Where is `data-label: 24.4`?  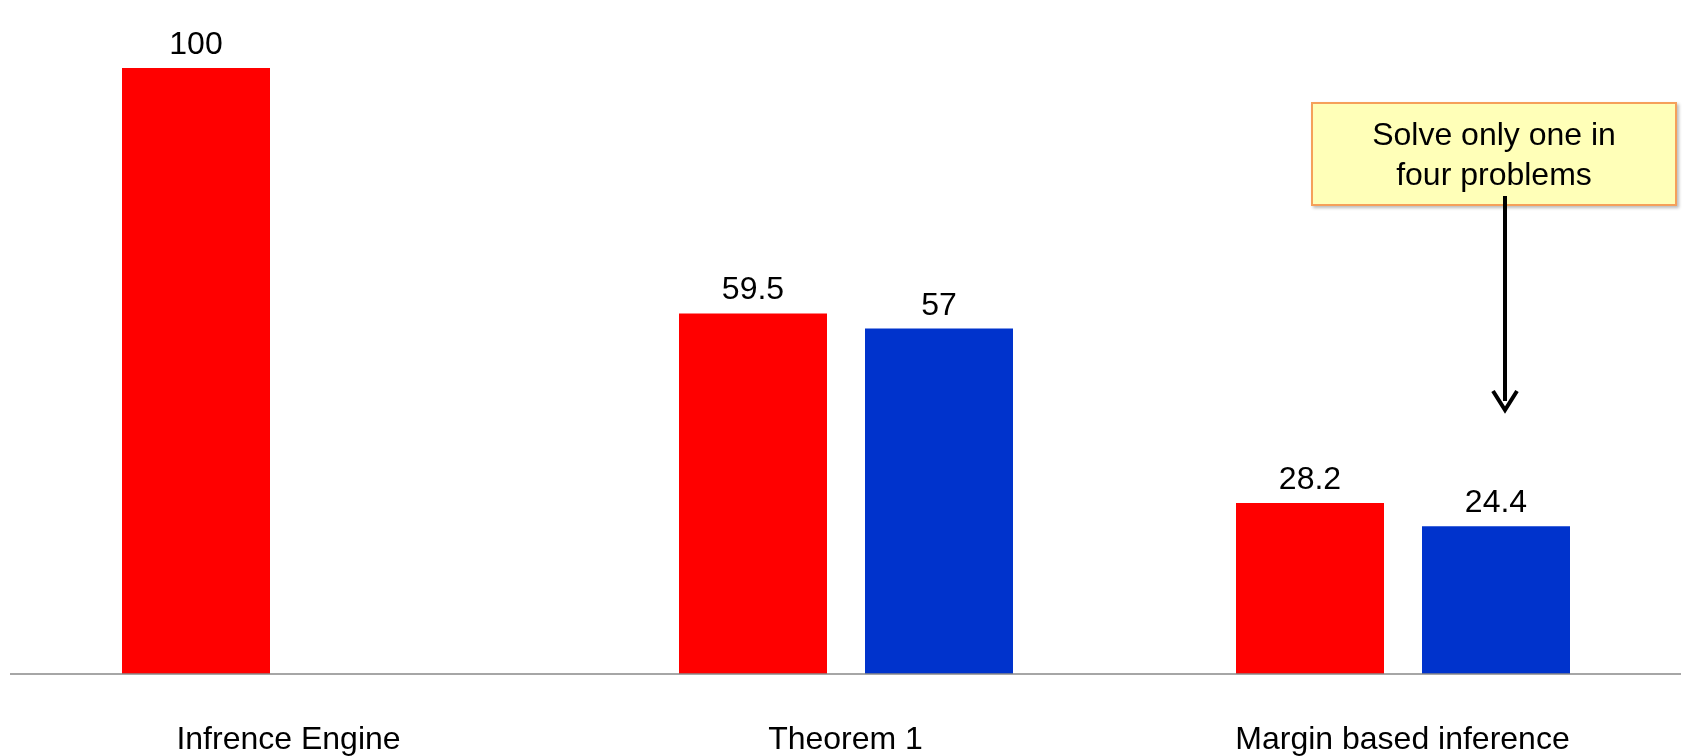 data-label: 24.4 is located at coordinates (1496, 501).